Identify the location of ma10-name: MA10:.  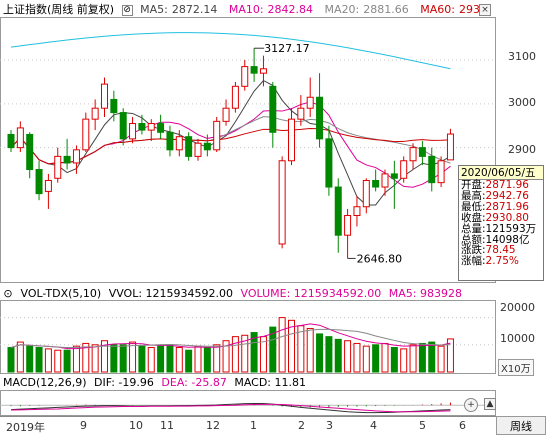
(246, 9).